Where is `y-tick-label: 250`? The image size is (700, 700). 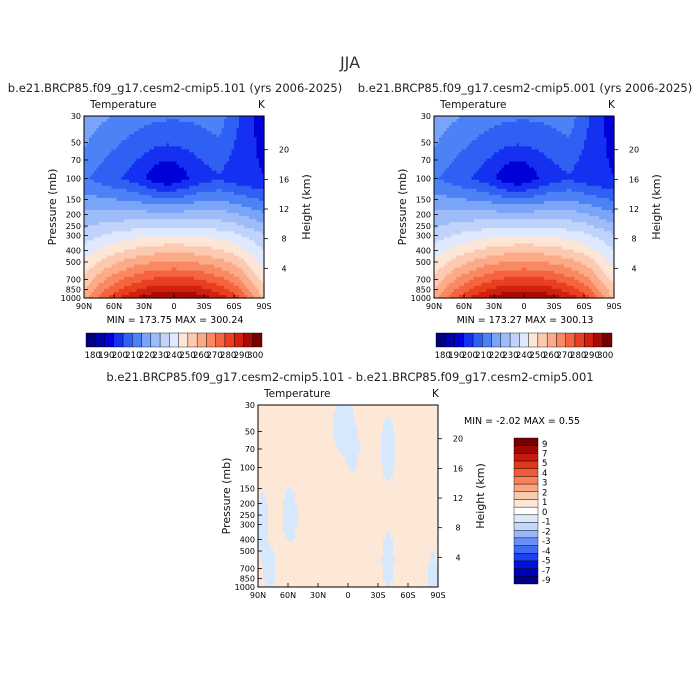 y-tick-label: 250 is located at coordinates (73, 226).